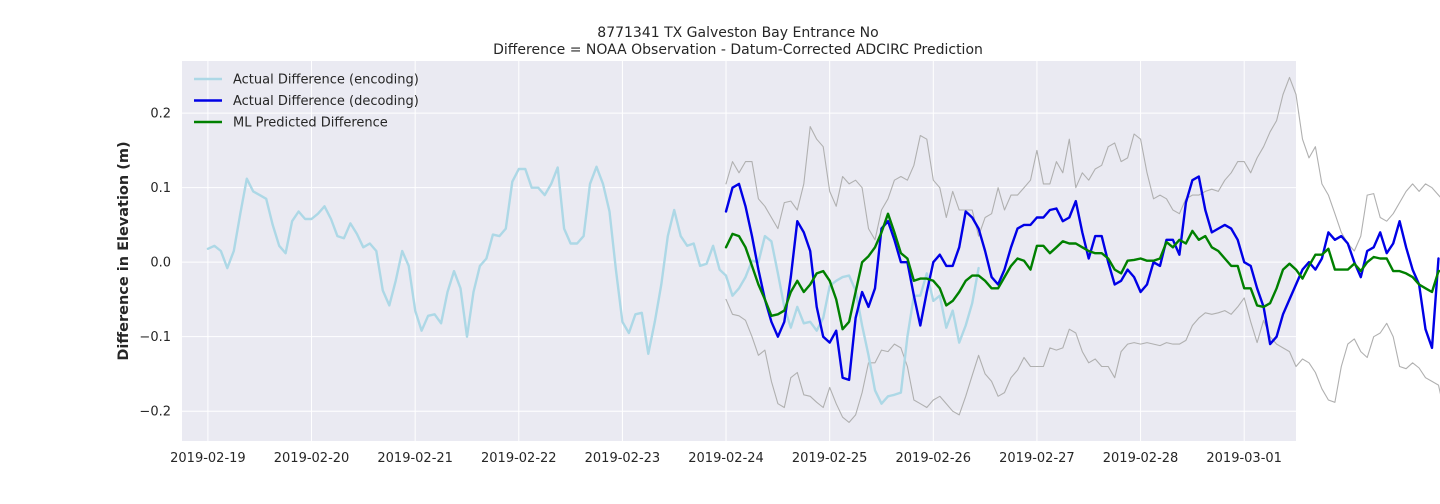 This screenshot has width=1440, height=504. Describe the element at coordinates (1244, 458) in the screenshot. I see `x-tick-label: 2019-03-01` at that location.